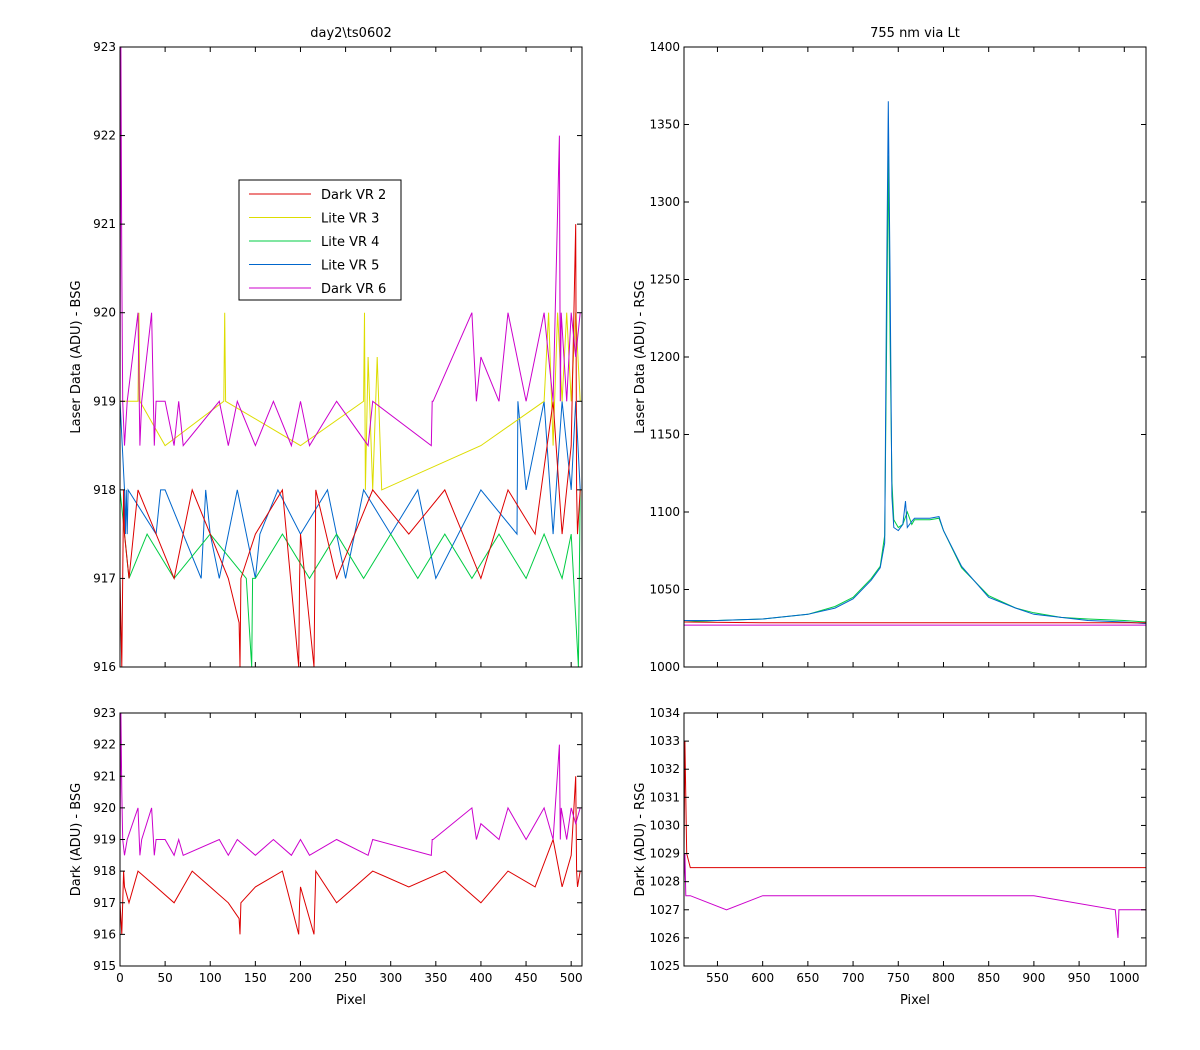  Describe the element at coordinates (351, 1000) in the screenshot. I see `x-axis-label-bl: Pixel` at that location.